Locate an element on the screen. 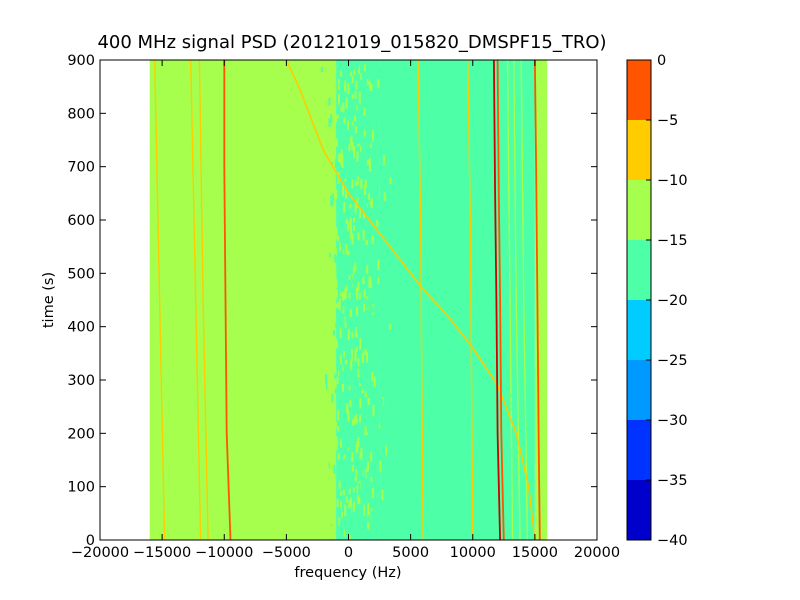 The width and height of the screenshot is (800, 600). colorbar-tick-label: −40 is located at coordinates (672, 541).